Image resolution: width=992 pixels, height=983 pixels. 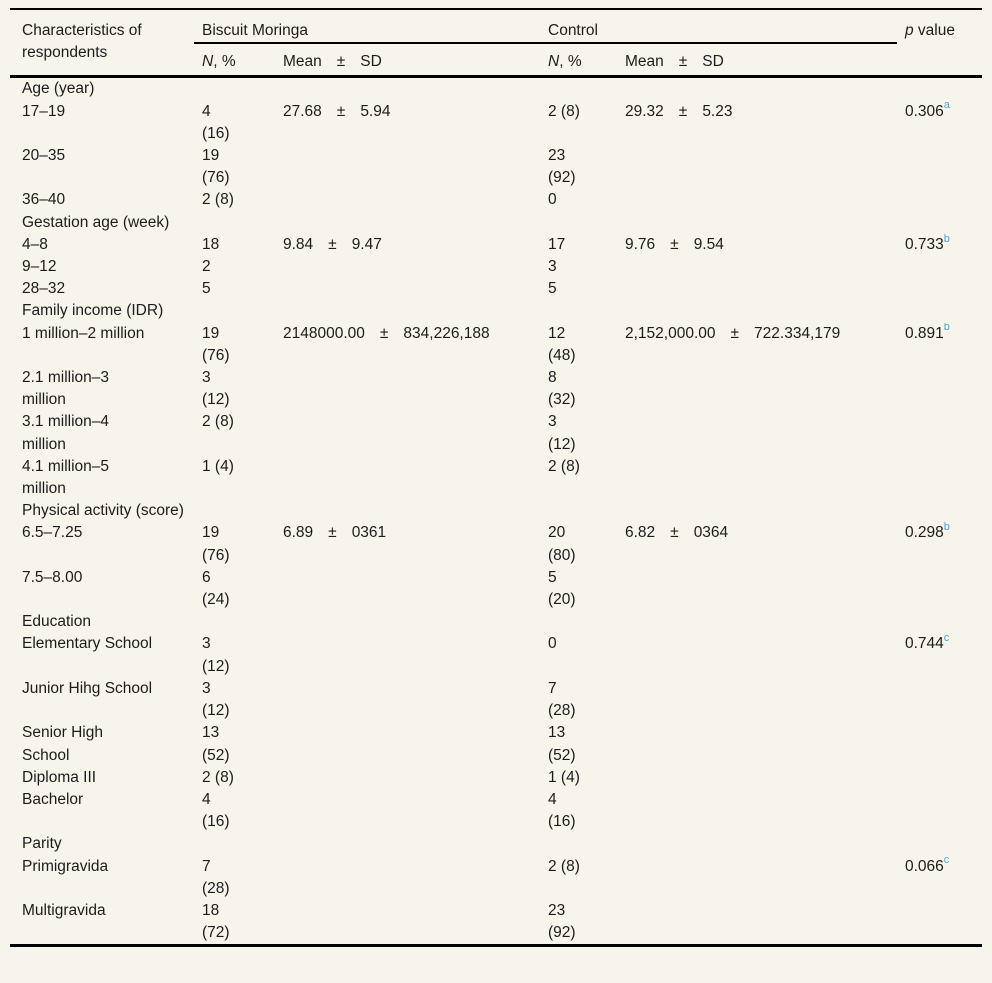 What do you see at coordinates (298, 244) in the screenshot?
I see `mean-value: 9.84` at bounding box center [298, 244].